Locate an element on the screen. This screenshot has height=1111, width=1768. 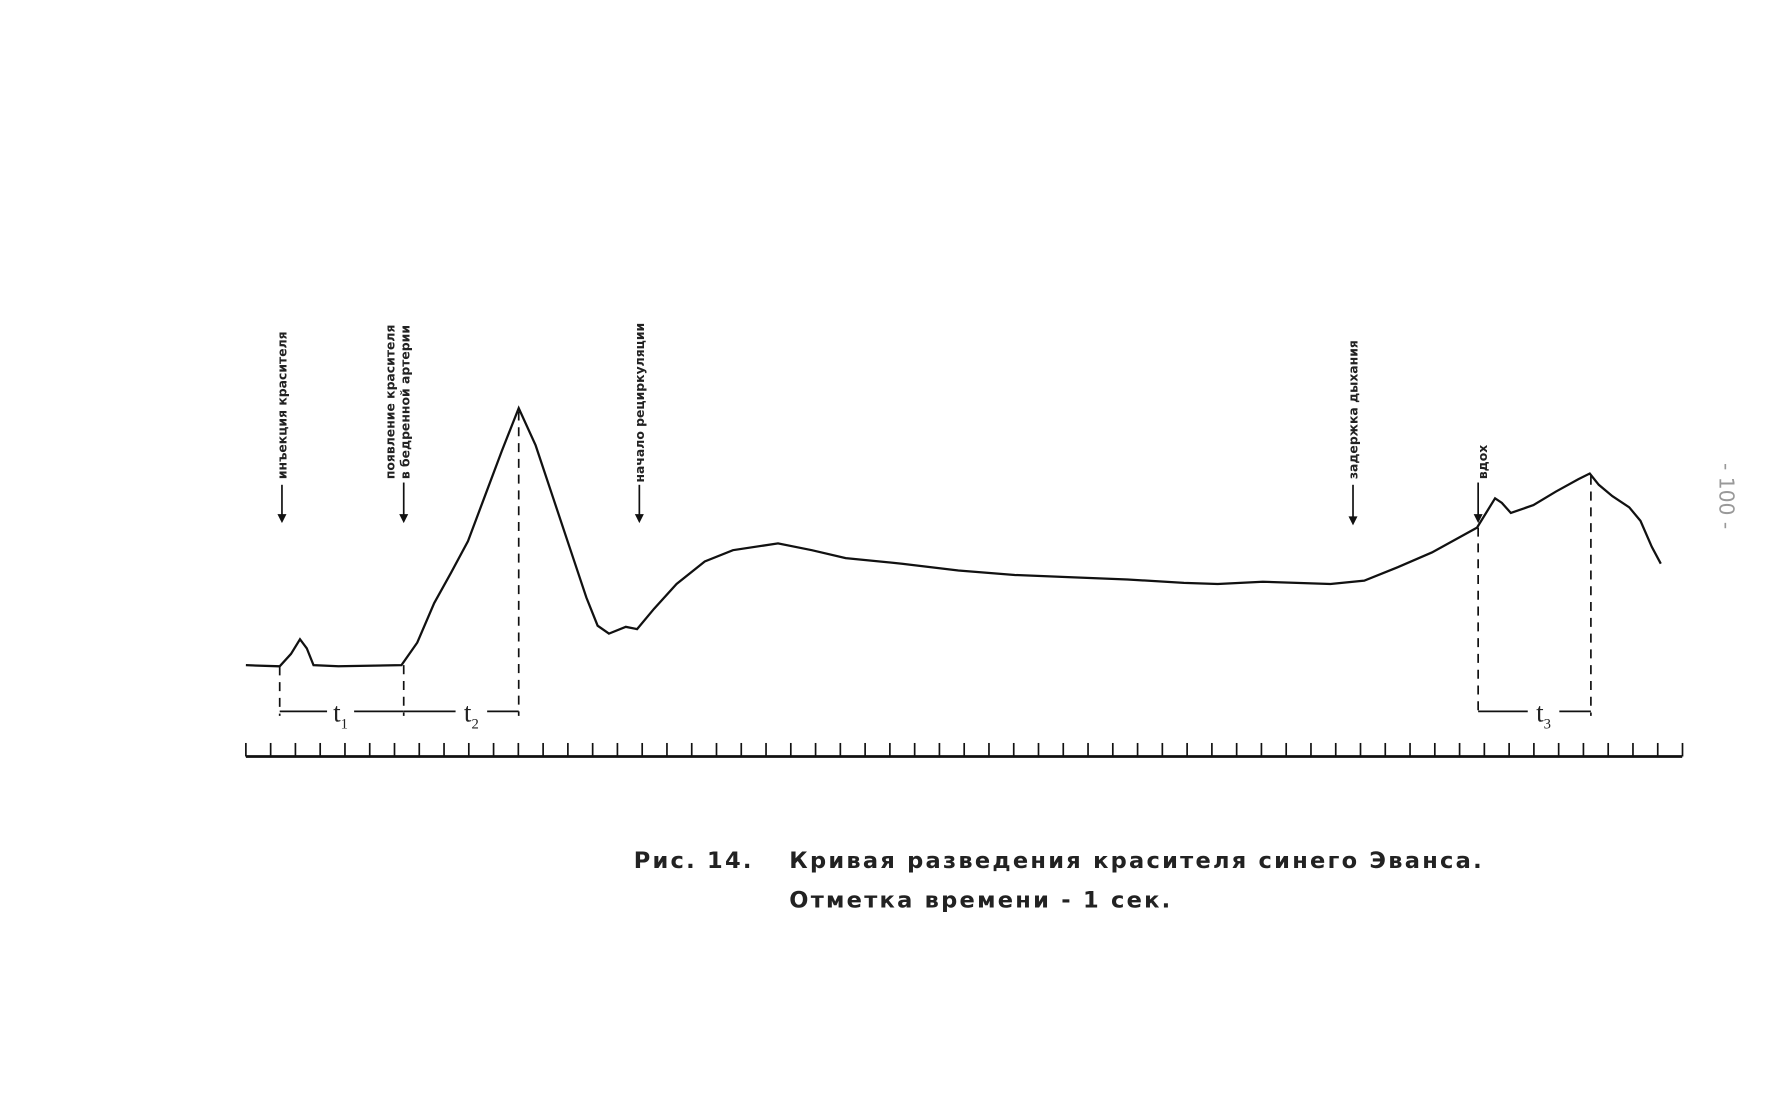
interval-label: t2 is located at coordinates (471, 715).